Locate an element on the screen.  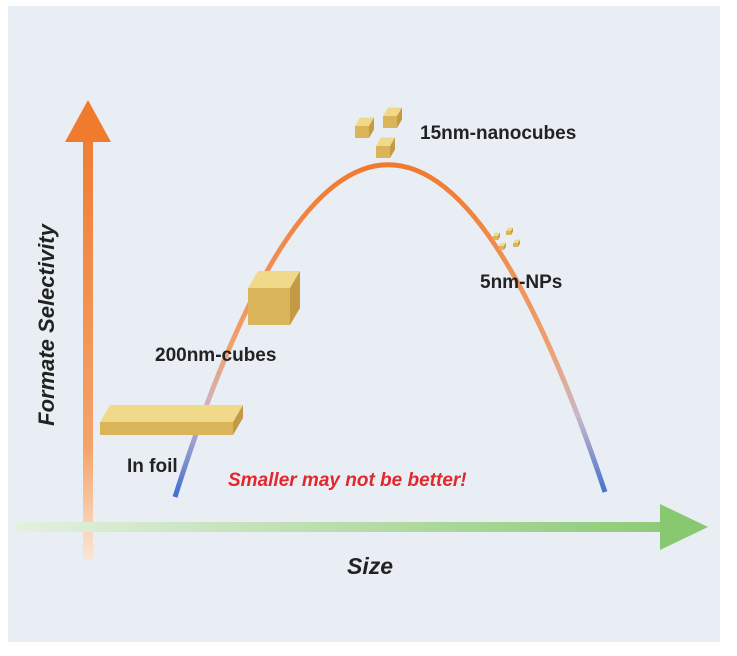
point-label: 200nm-cubes is located at coordinates (215, 355).